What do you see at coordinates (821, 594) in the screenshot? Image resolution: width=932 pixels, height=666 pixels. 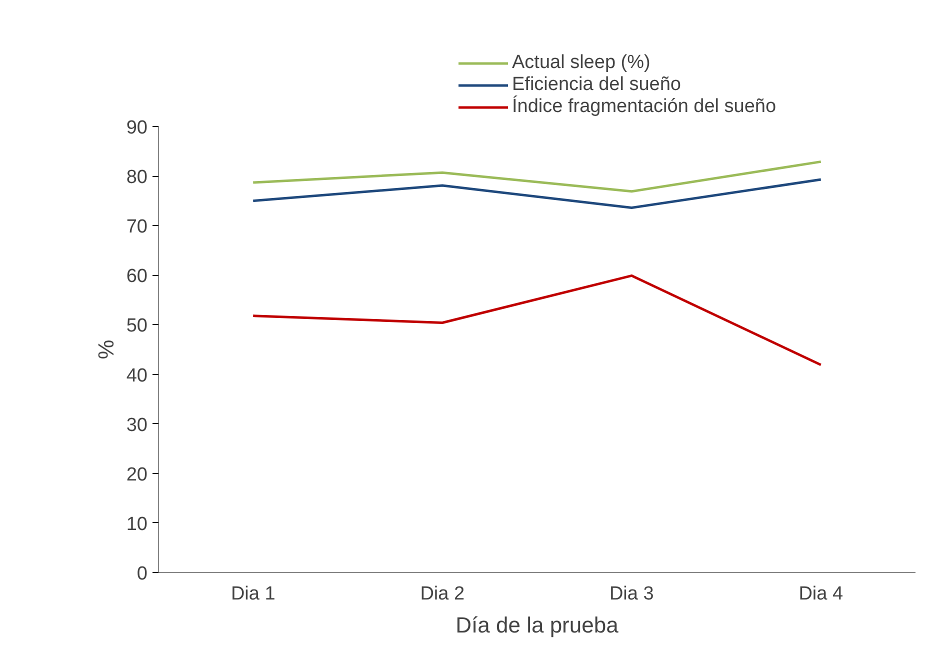 I see `x-tick-label: Dia 4` at bounding box center [821, 594].